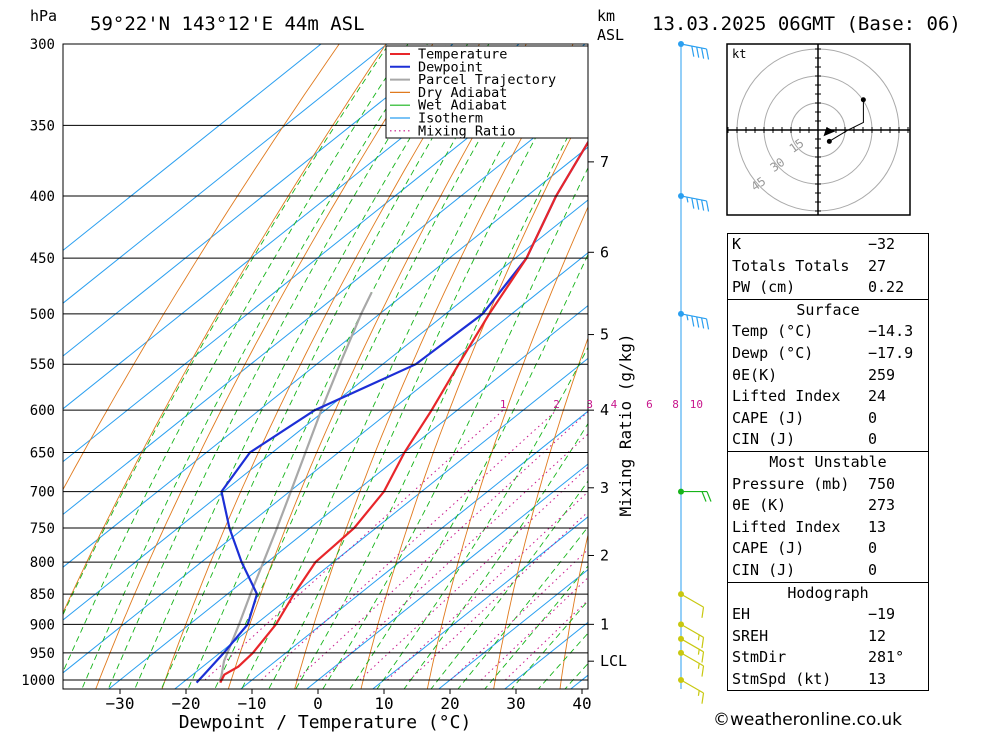 This screenshot has width=1000, height=733. What do you see at coordinates (828, 571) in the screenshot?
I see `most-unstable-index-row: CIN (J) 0` at bounding box center [828, 571].